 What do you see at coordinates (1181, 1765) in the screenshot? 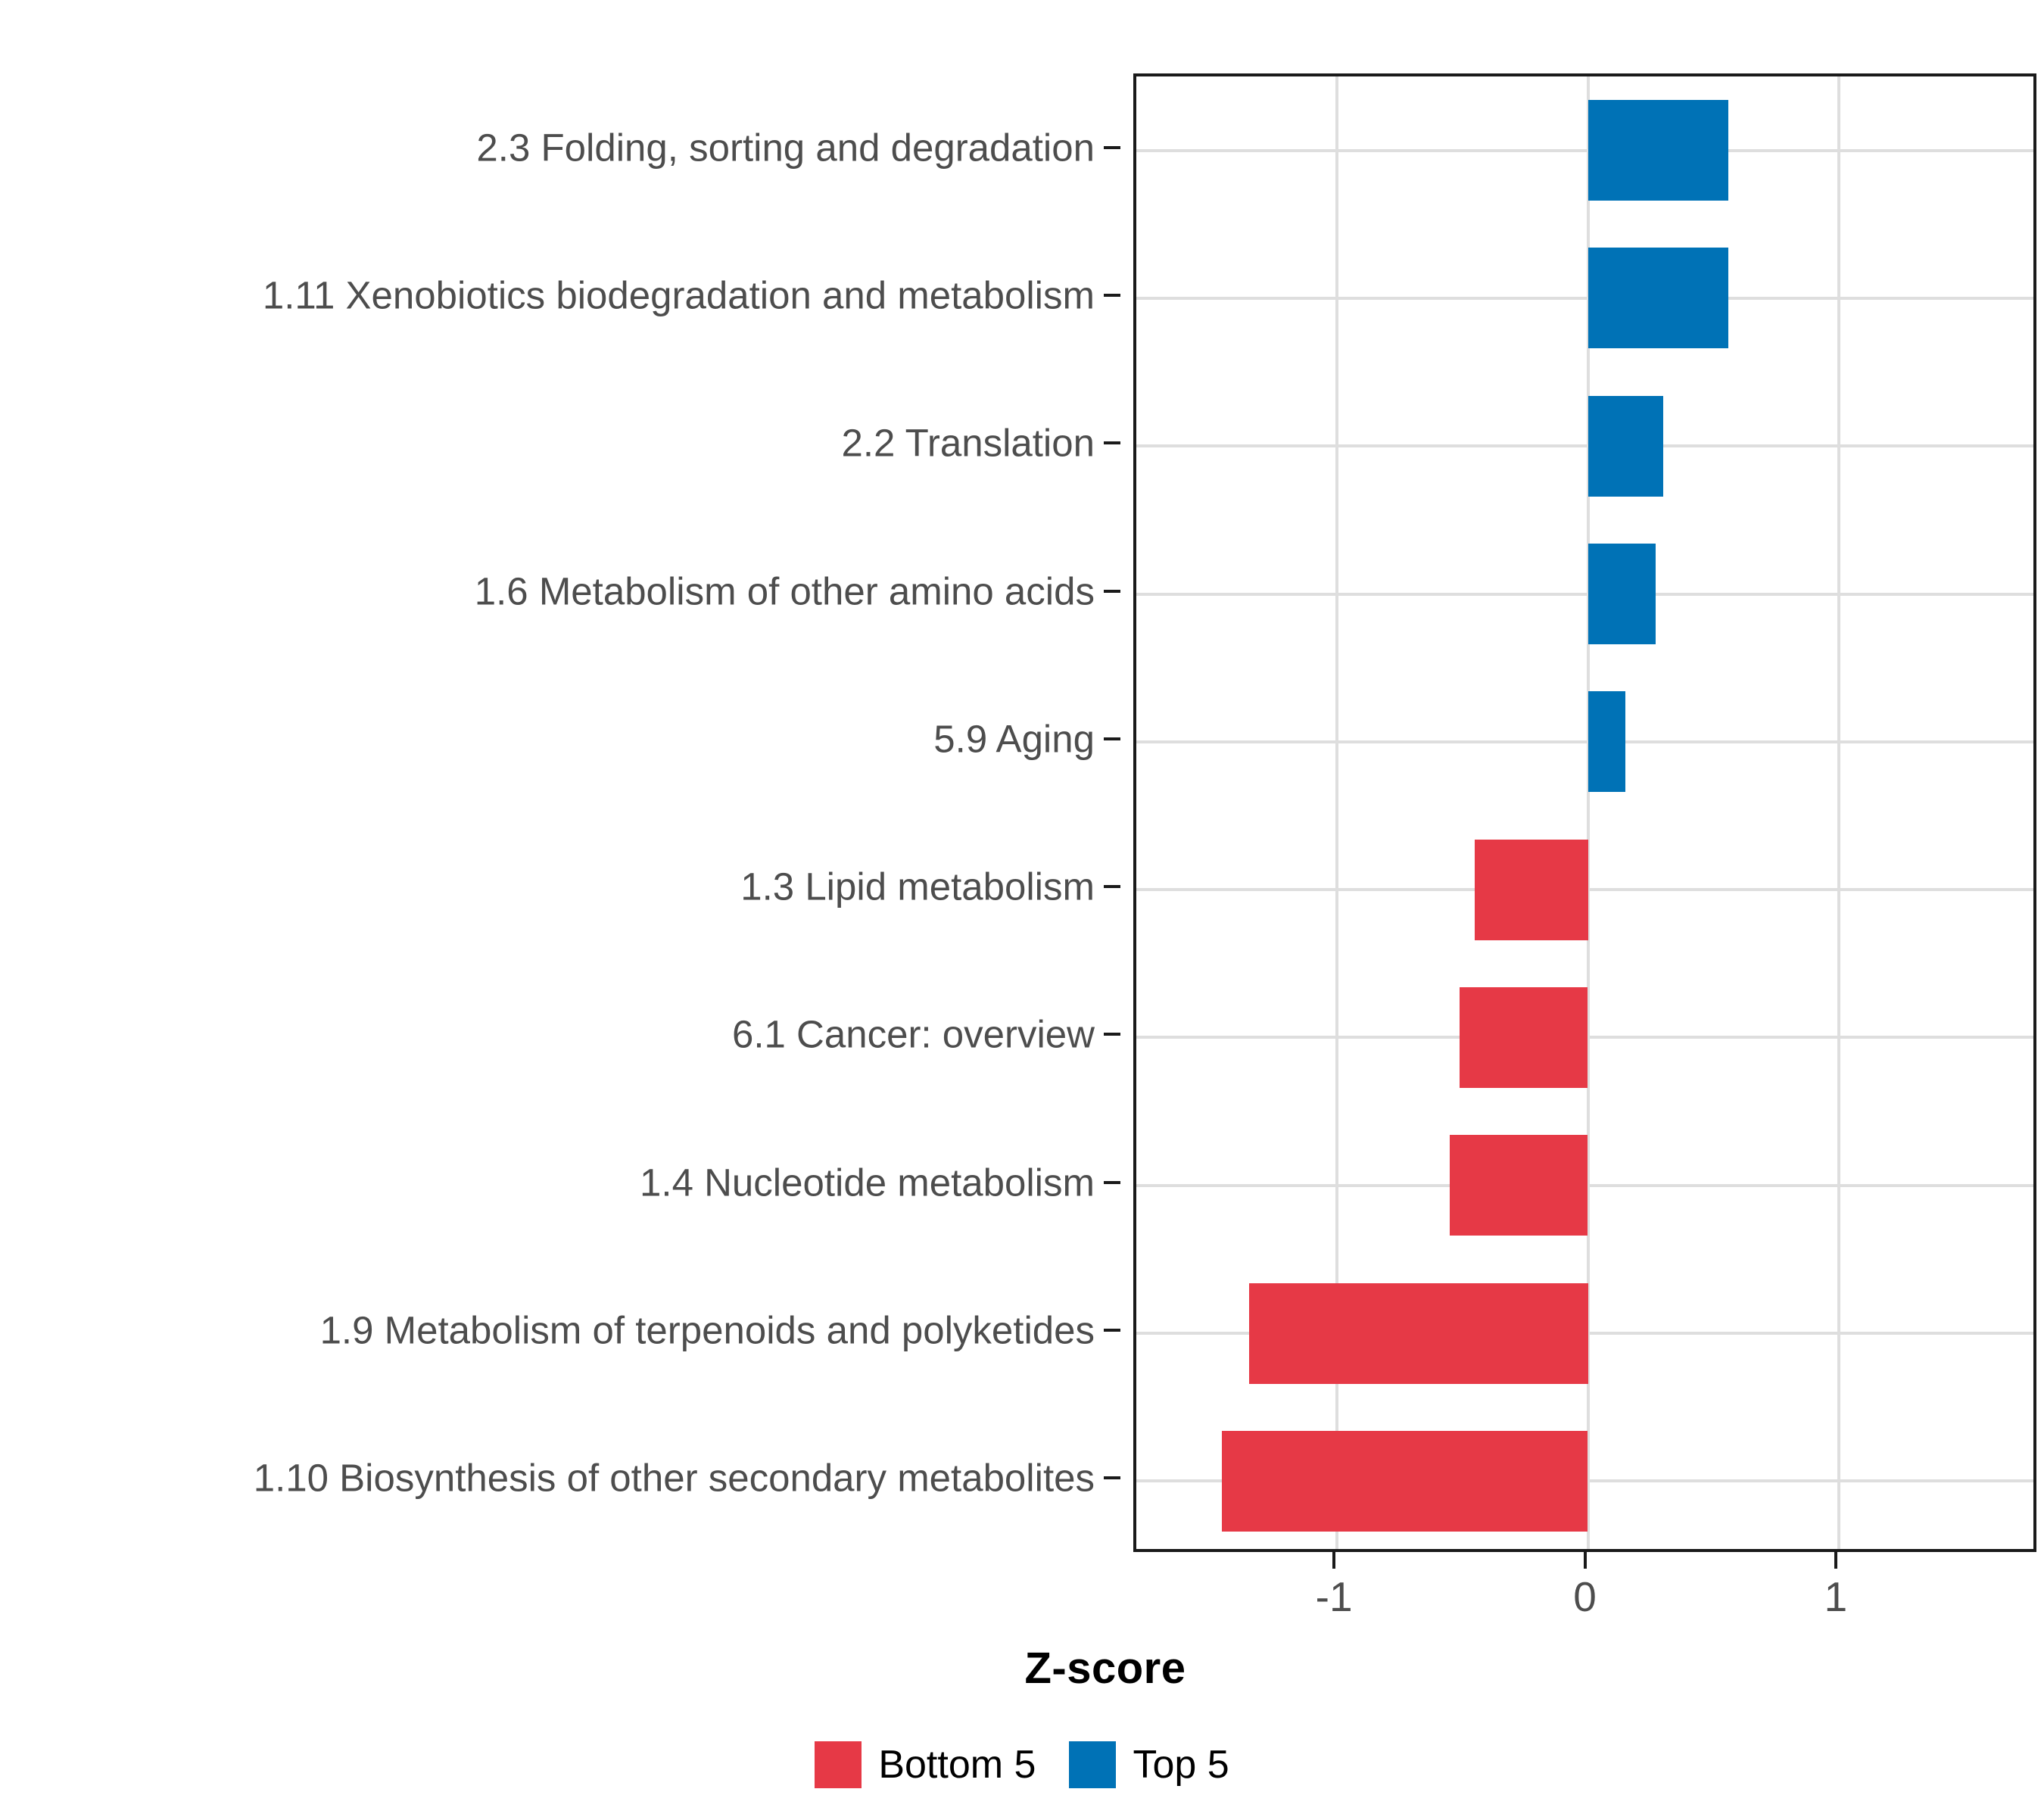
I see `legend-label: Top 5` at bounding box center [1181, 1765].